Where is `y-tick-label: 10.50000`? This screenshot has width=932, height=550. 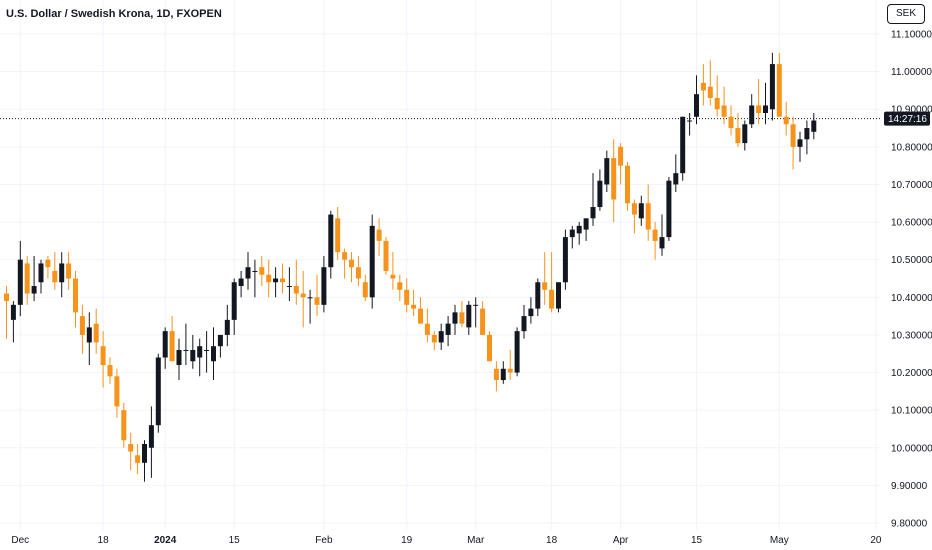
y-tick-label: 10.50000 is located at coordinates (911, 260).